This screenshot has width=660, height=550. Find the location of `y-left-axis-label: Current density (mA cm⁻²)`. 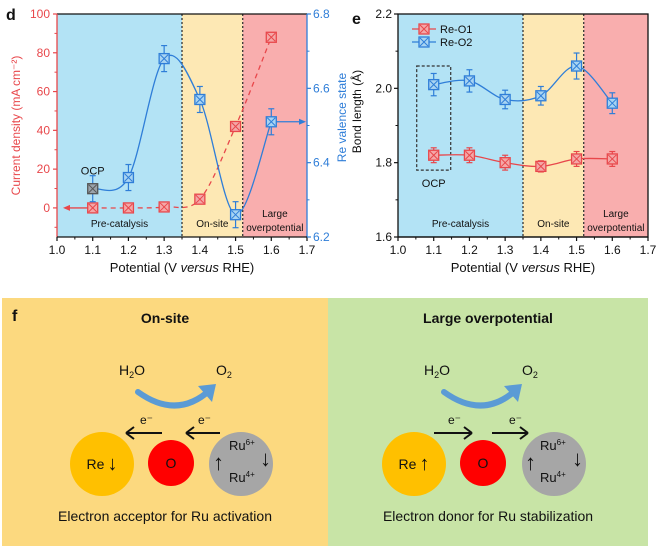

y-left-axis-label: Current density (mA cm⁻²) is located at coordinates (16, 126).